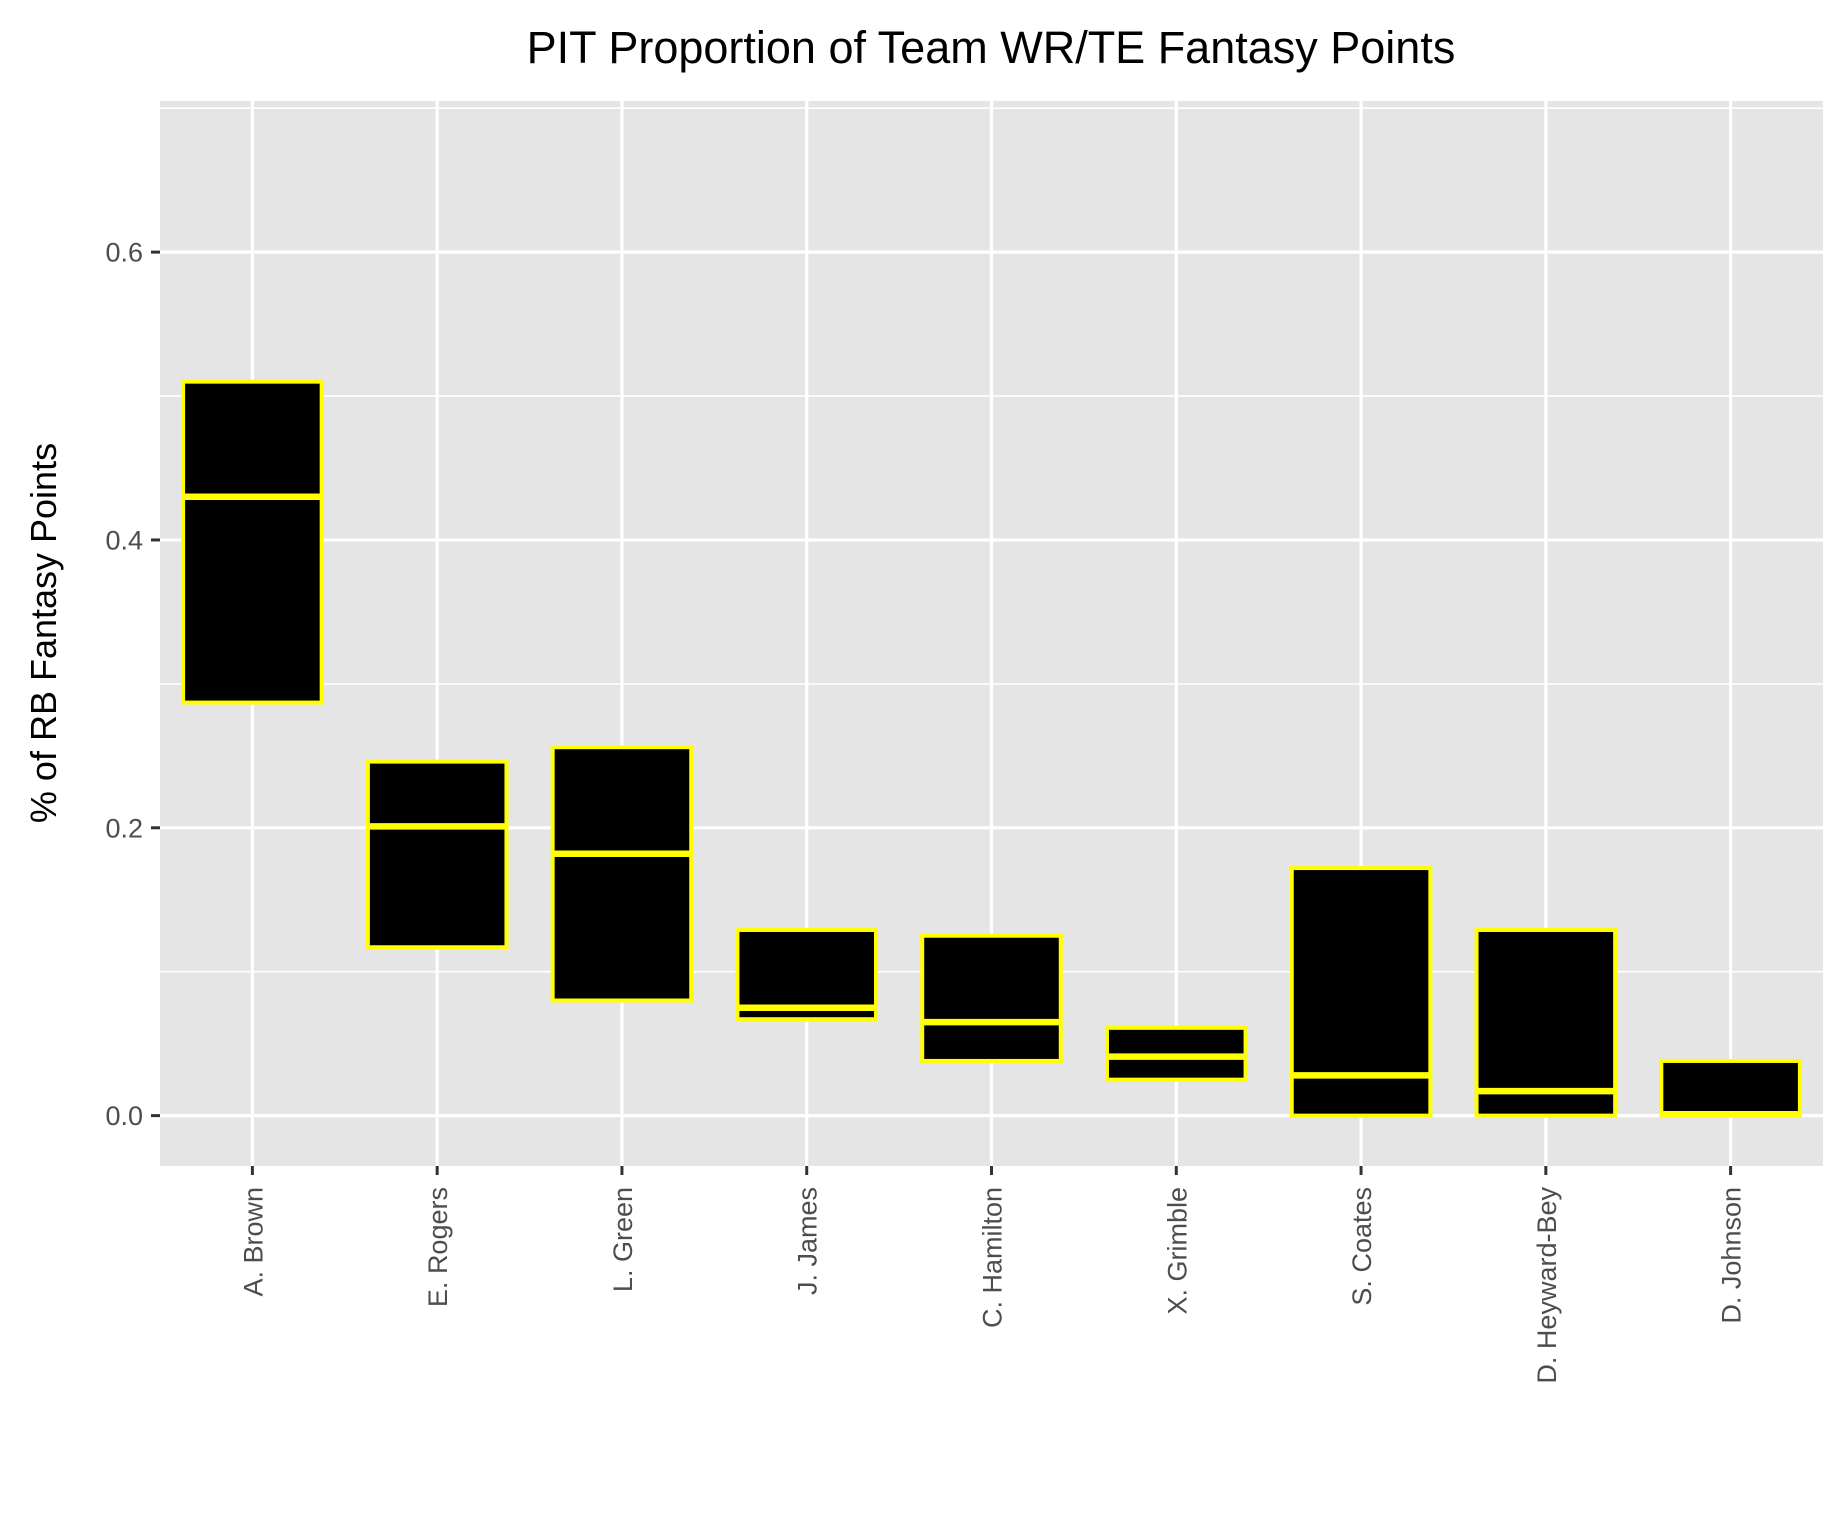 The height and width of the screenshot is (1529, 1833). Describe the element at coordinates (252, 542) in the screenshot. I see `box-a-brown` at that location.